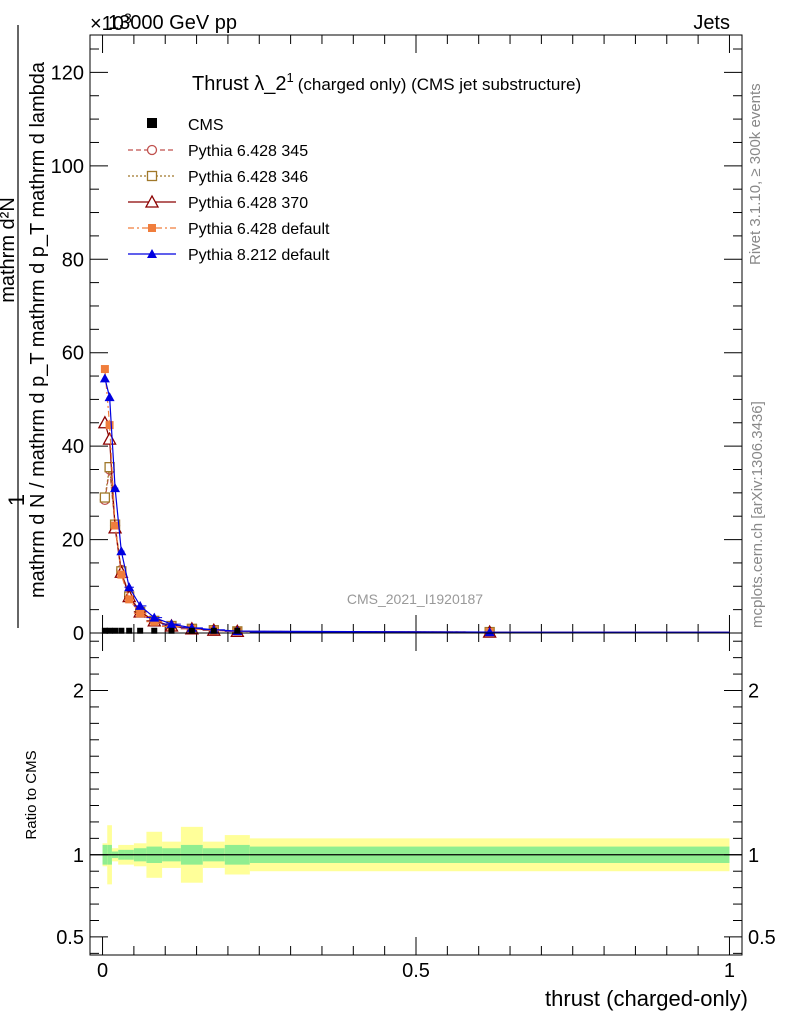 Image resolution: width=786 pixels, height=1024 pixels. I want to click on category-label: Jets, so click(711, 23).